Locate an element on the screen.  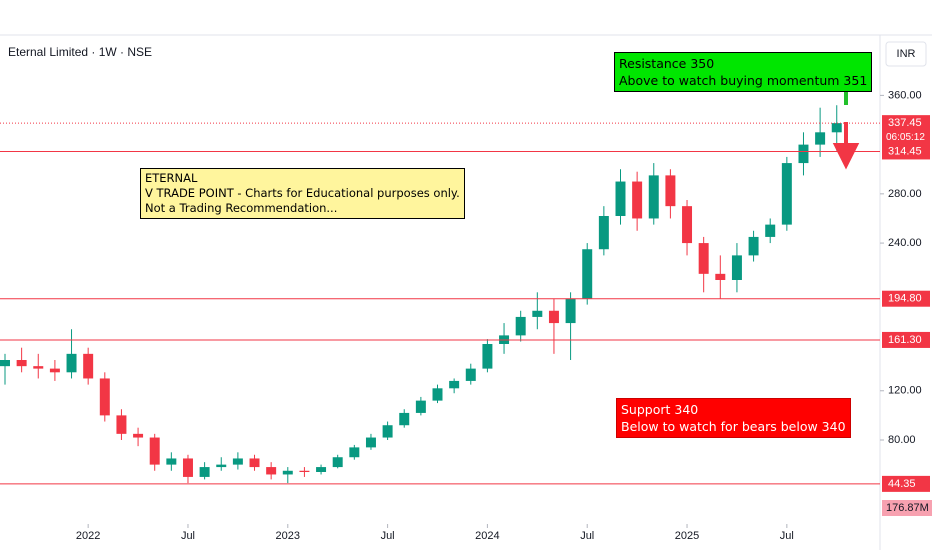
note-line: Resistance 350 is located at coordinates (667, 63).